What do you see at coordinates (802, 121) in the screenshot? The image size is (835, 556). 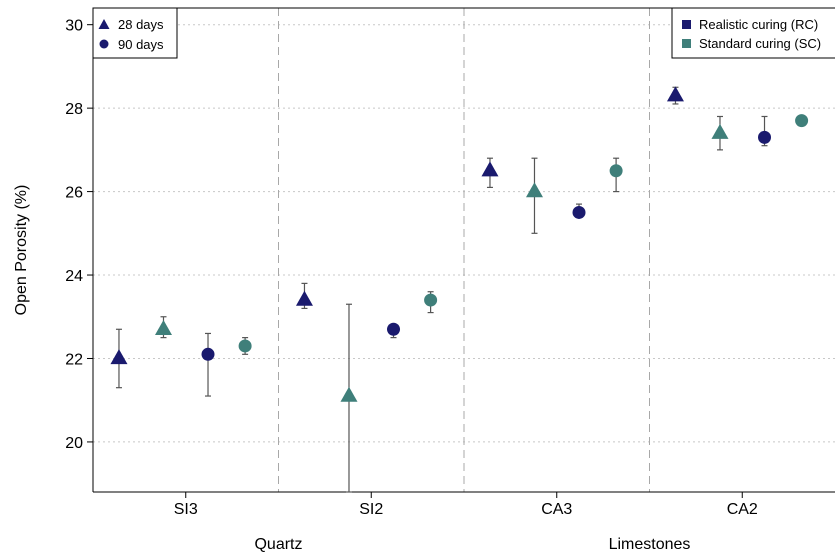 I see `point-ca2-sc-90-days` at bounding box center [802, 121].